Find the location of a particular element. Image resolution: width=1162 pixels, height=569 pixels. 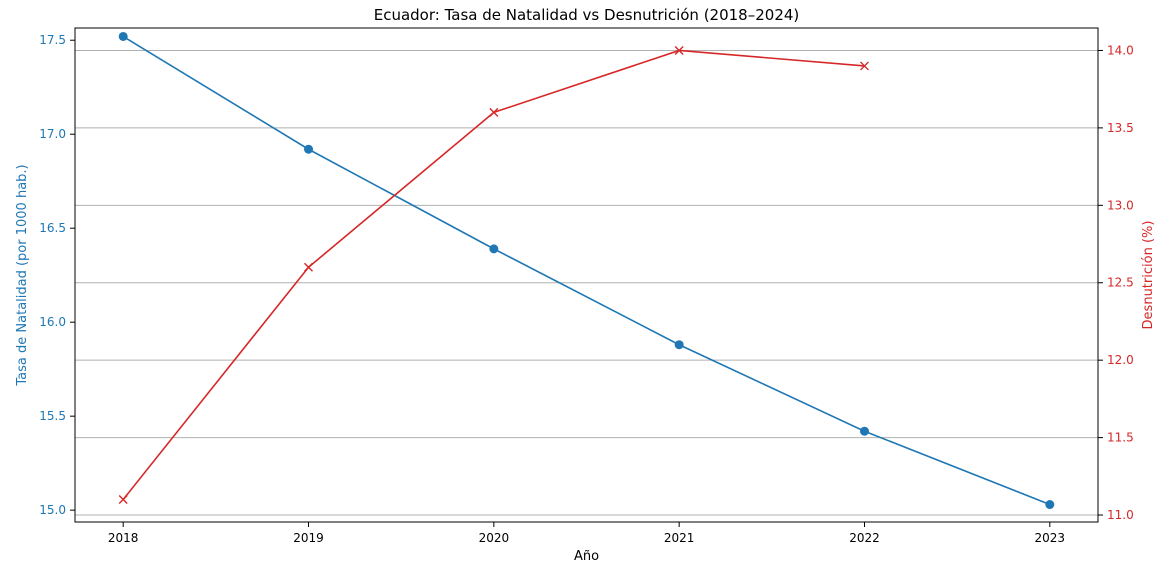

right-y-tick-label: 14.0 is located at coordinates (1120, 50).